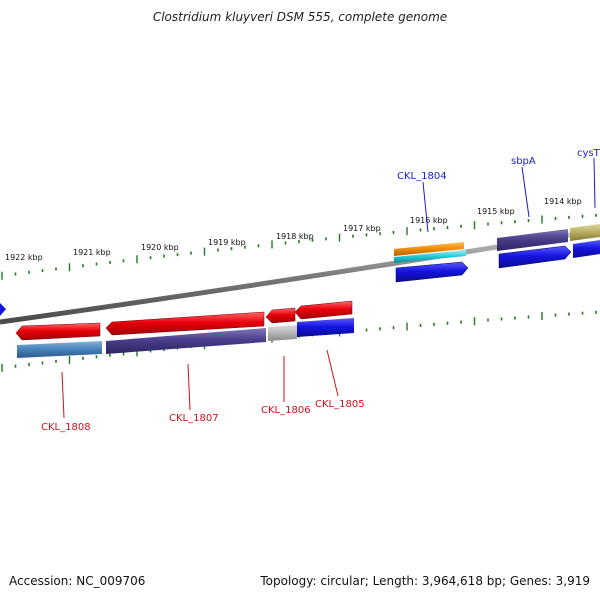  Describe the element at coordinates (3, 309) in the screenshot. I see `partial-feature-left` at that location.